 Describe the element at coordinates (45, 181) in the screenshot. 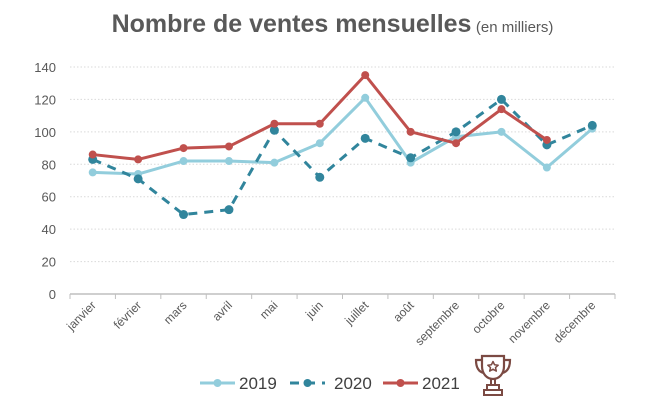

I see `y-axis: 0 20 40 60 80 100 120 140` at that location.